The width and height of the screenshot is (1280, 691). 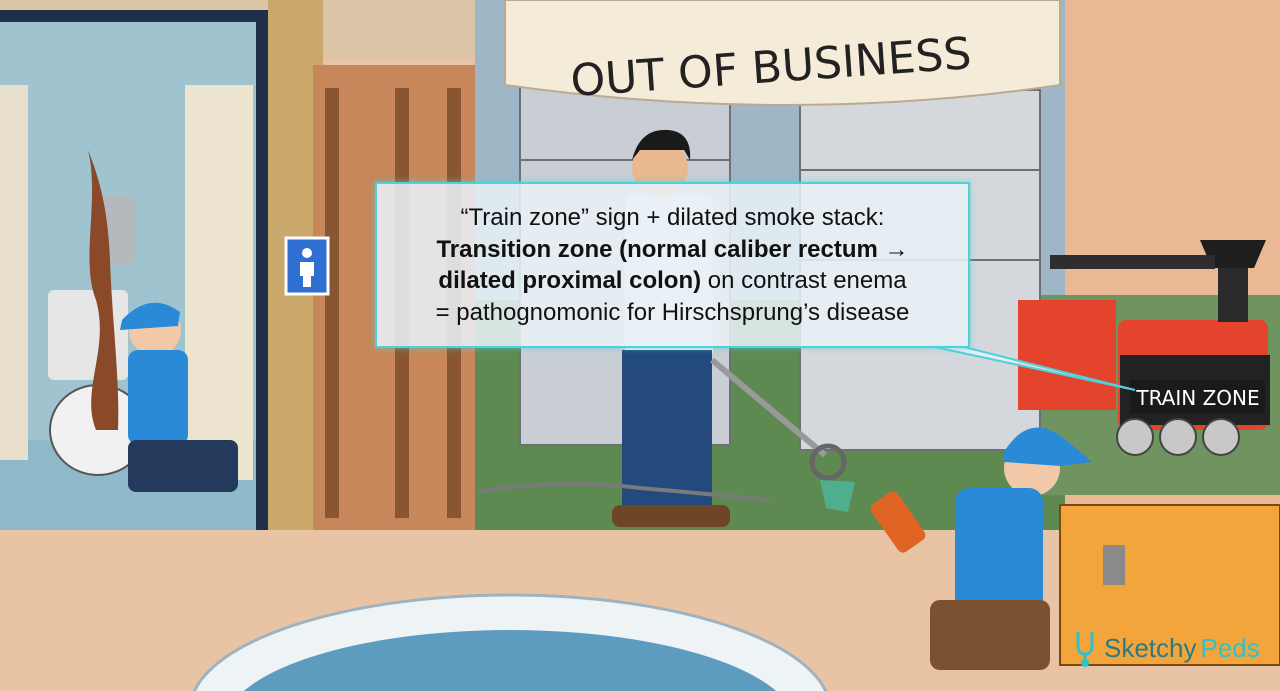 I want to click on oil-bottle, so click(x=898, y=522).